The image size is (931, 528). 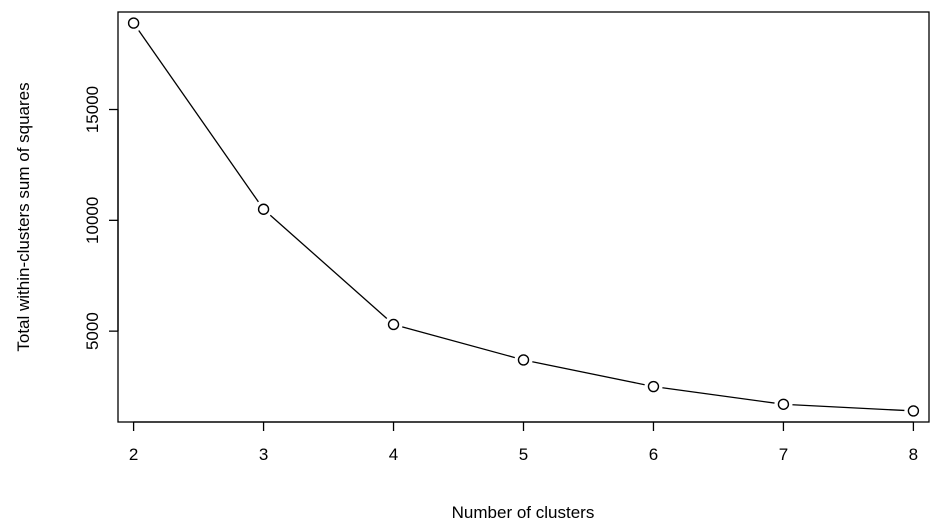 I want to click on x-tick-label: 6, so click(x=653, y=454).